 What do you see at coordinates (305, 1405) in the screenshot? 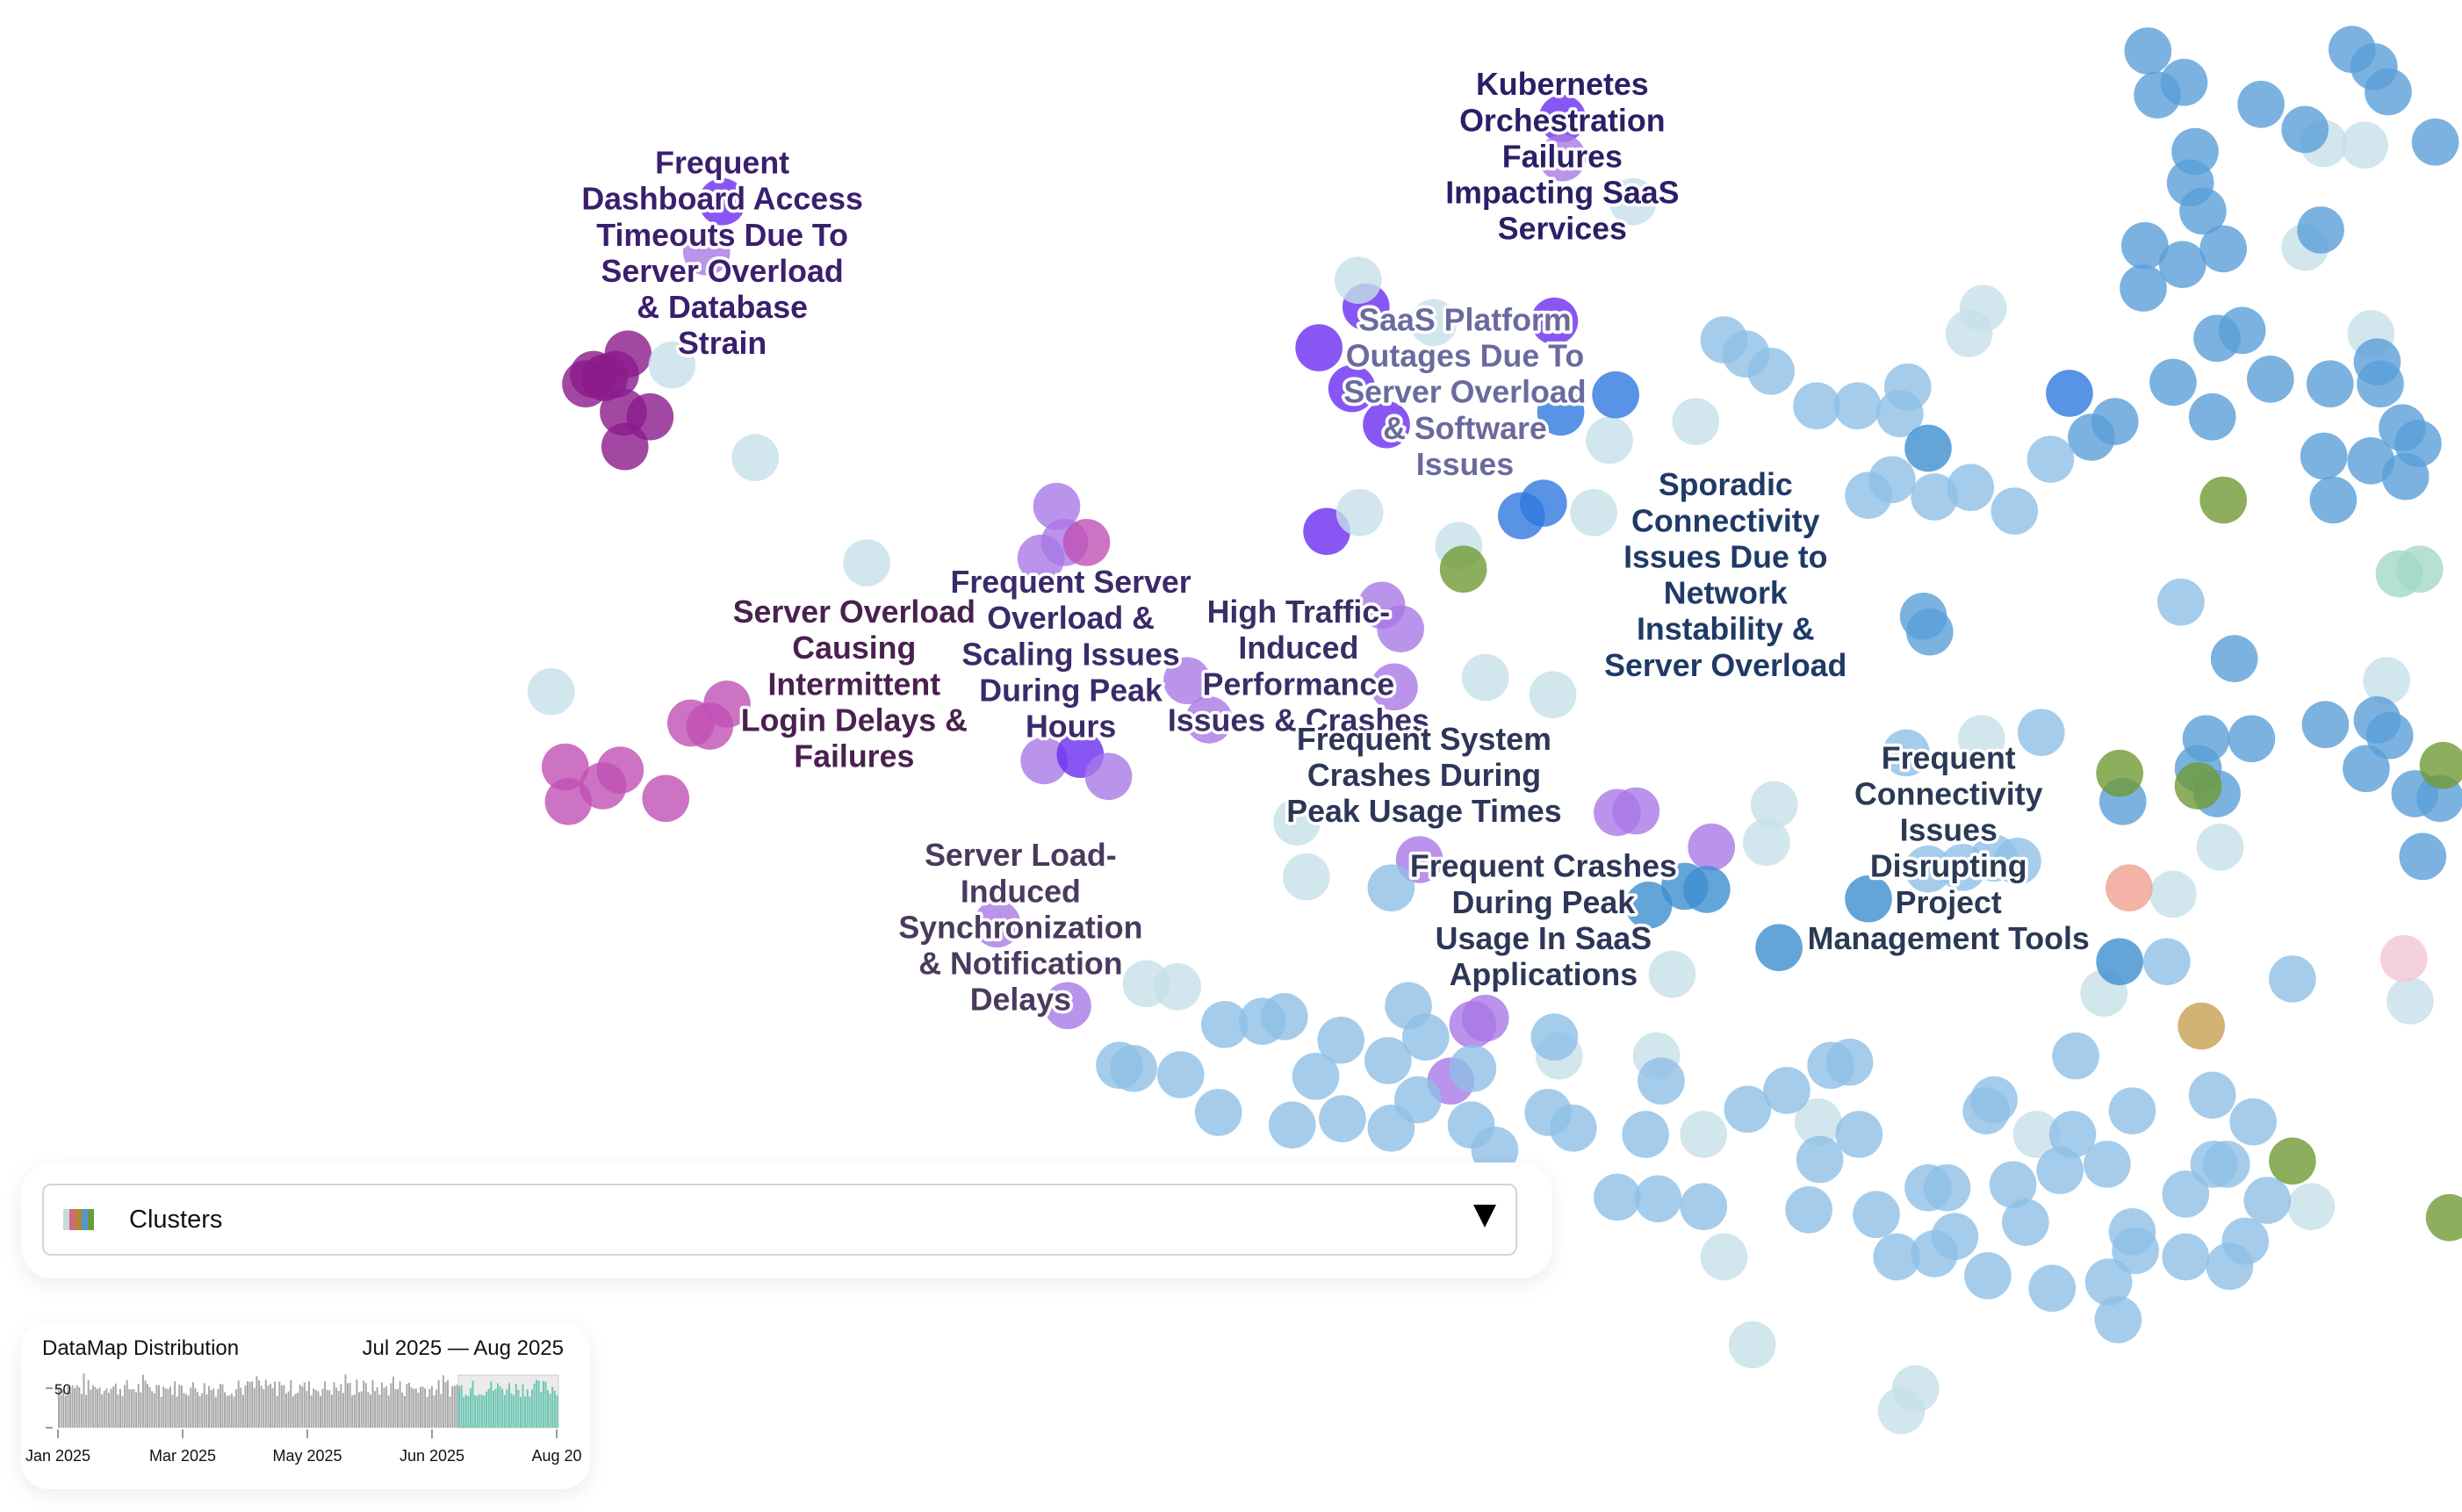
I see `histogram-chart: 50 Jan 2025 Mar 2025 May 2025 Jun 2025 Aug 20` at bounding box center [305, 1405].